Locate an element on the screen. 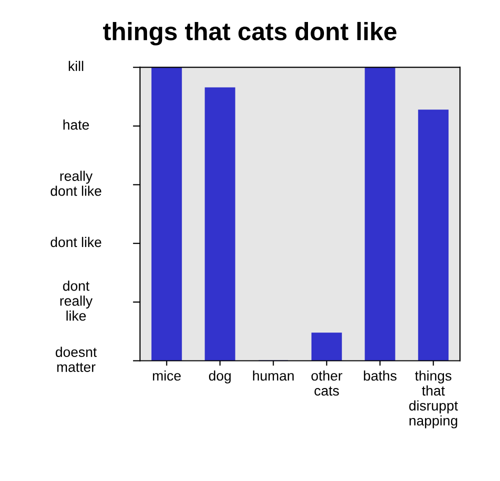 This screenshot has height=481, width=500. x-tick-label: things that disruppt napping is located at coordinates (433, 399).